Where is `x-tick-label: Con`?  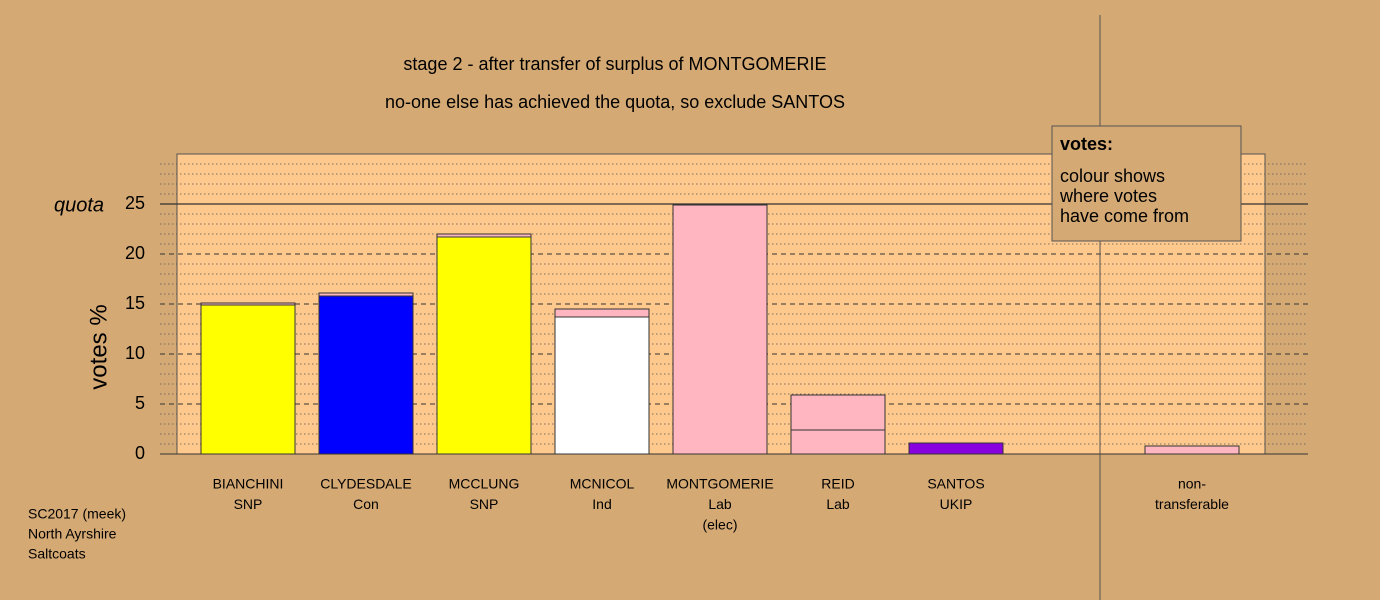 x-tick-label: Con is located at coordinates (366, 504).